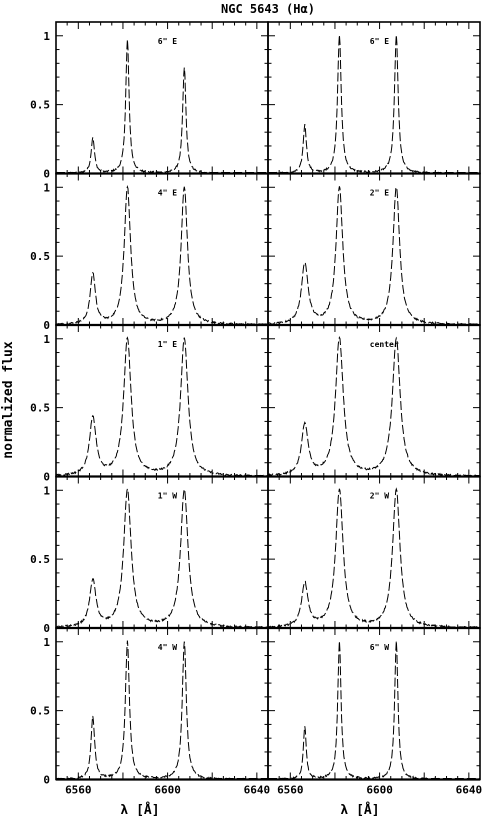 Image resolution: width=491 pixels, height=823 pixels. Describe the element at coordinates (167, 496) in the screenshot. I see `panel-label: 1" W` at that location.